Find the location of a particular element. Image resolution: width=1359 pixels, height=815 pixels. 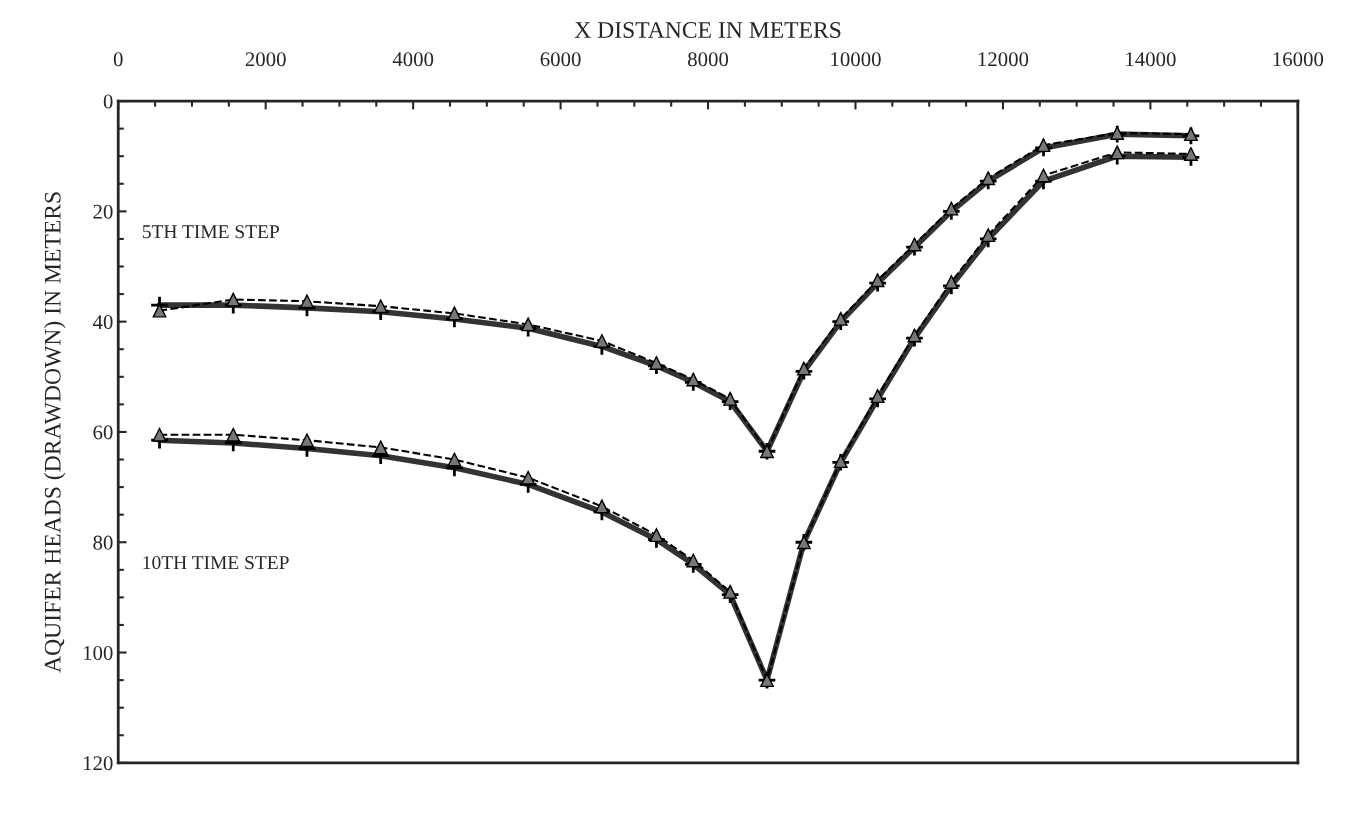

x-tick-label: 14000 is located at coordinates (1151, 59).